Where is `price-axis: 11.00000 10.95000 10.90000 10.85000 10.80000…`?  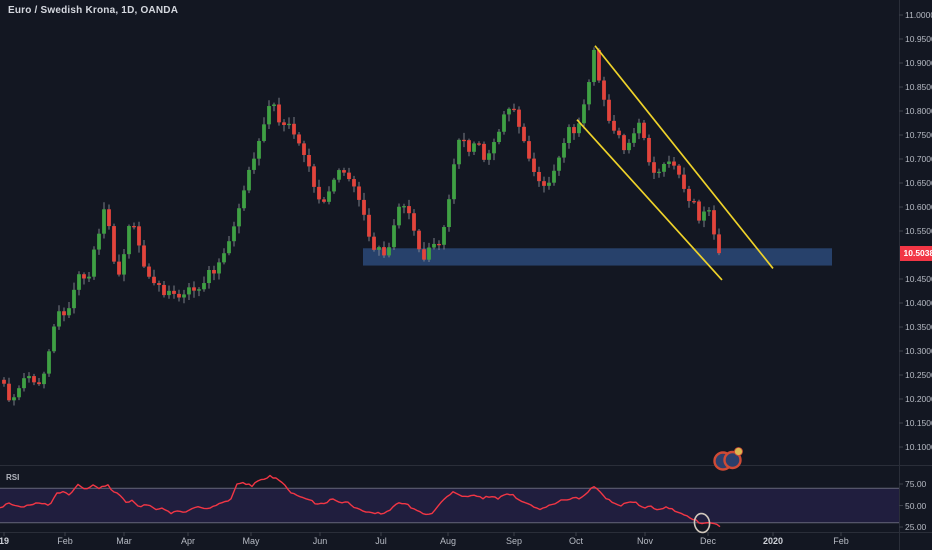
price-axis: 11.00000 10.95000 10.90000 10.85000 10.80000… is located at coordinates (915, 266).